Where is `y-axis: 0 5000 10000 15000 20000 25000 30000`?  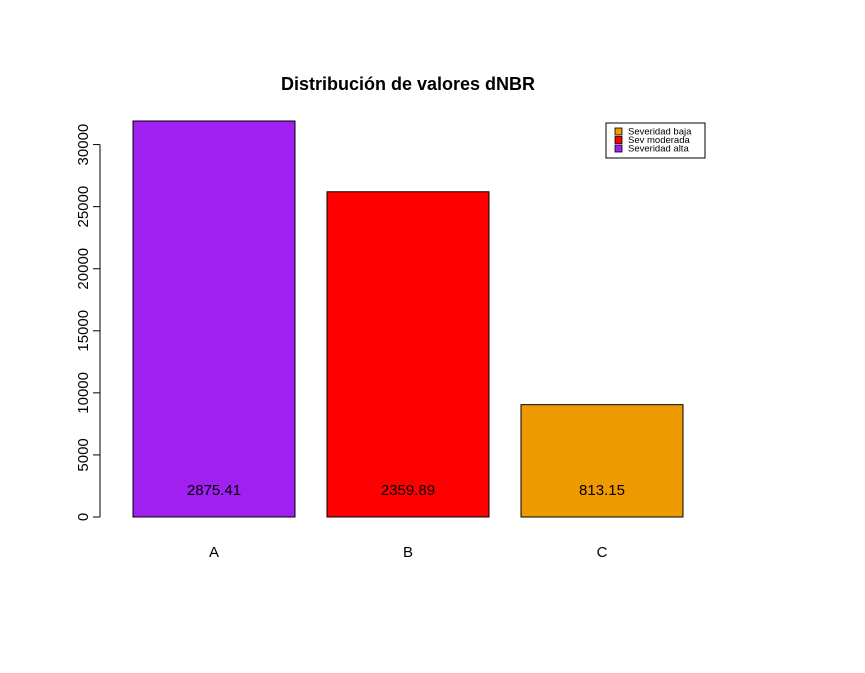
y-axis: 0 5000 10000 15000 20000 25000 30000 is located at coordinates (88, 322).